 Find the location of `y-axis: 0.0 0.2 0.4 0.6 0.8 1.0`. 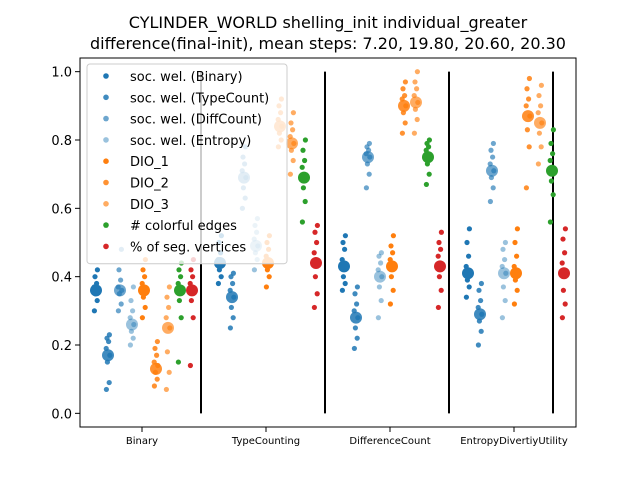

y-axis: 0.0 0.2 0.4 0.6 0.8 1.0 is located at coordinates (65, 244).